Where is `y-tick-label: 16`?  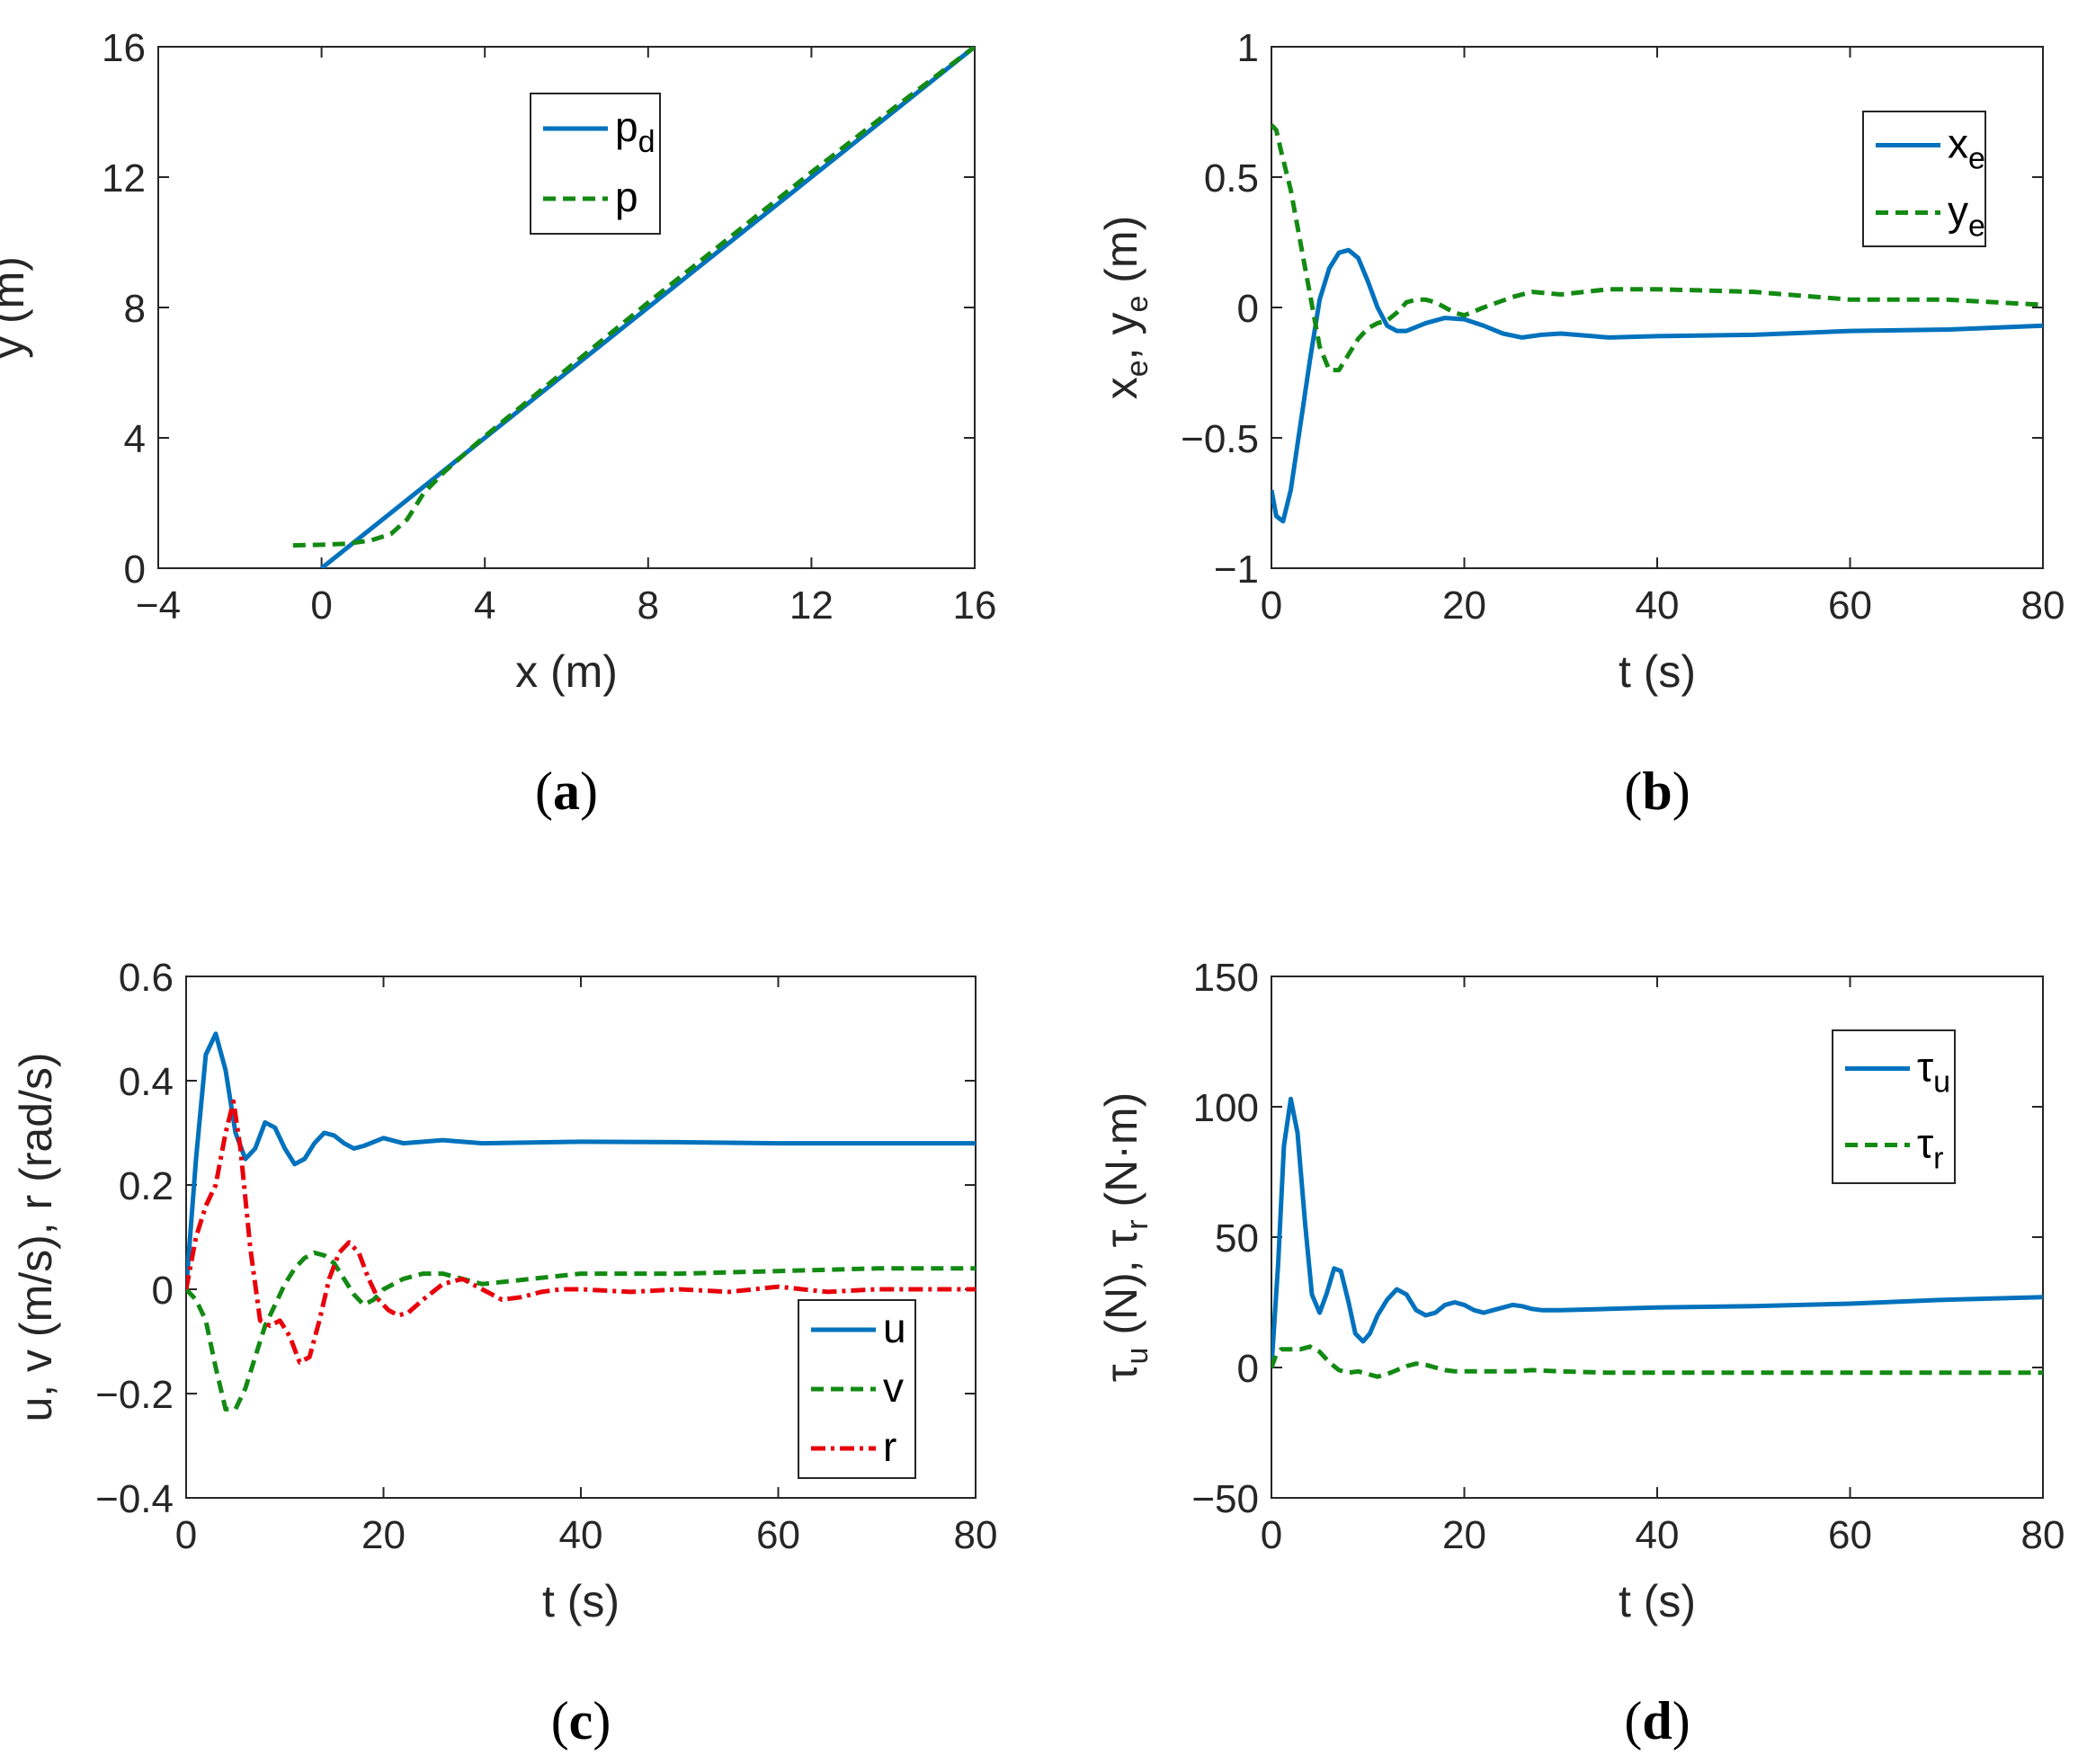 y-tick-label: 16 is located at coordinates (124, 48).